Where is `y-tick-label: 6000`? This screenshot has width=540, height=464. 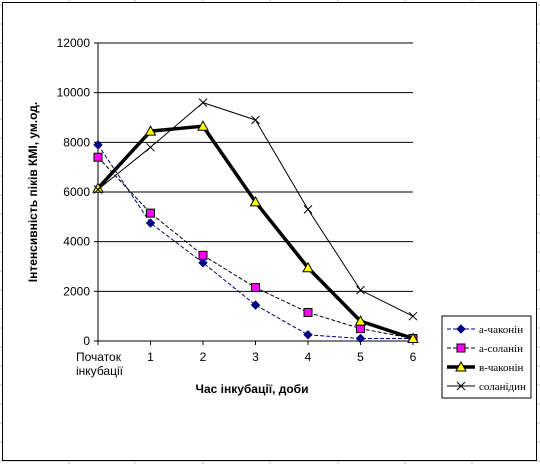
y-tick-label: 6000 is located at coordinates (76, 192).